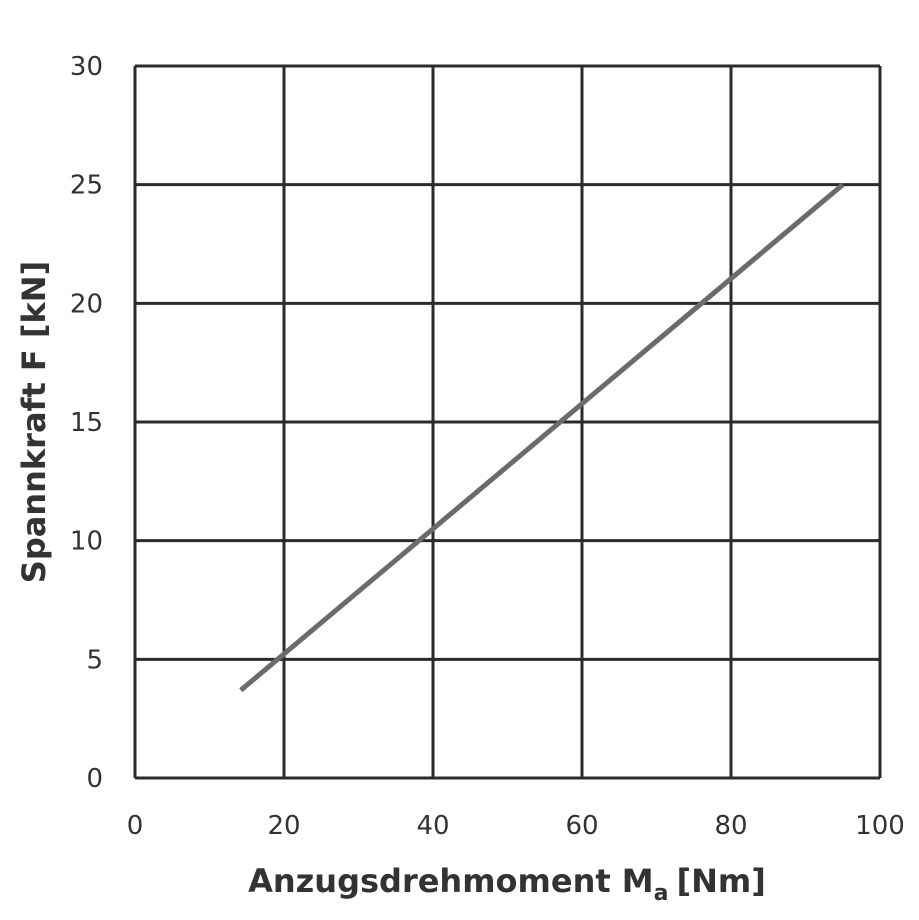 The width and height of the screenshot is (919, 920). What do you see at coordinates (880, 826) in the screenshot?
I see `x-tick-label: 100` at bounding box center [880, 826].